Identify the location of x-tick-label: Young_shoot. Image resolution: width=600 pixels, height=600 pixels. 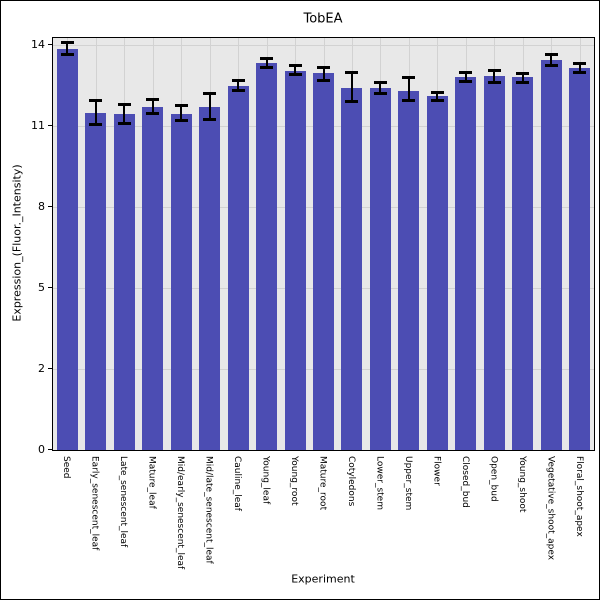
(521, 484).